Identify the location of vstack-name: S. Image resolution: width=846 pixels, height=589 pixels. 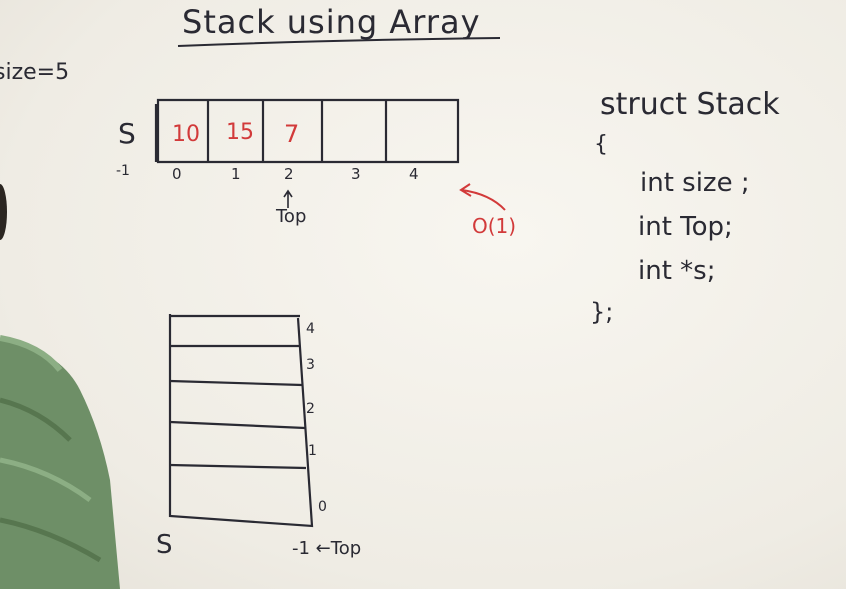
(164, 545).